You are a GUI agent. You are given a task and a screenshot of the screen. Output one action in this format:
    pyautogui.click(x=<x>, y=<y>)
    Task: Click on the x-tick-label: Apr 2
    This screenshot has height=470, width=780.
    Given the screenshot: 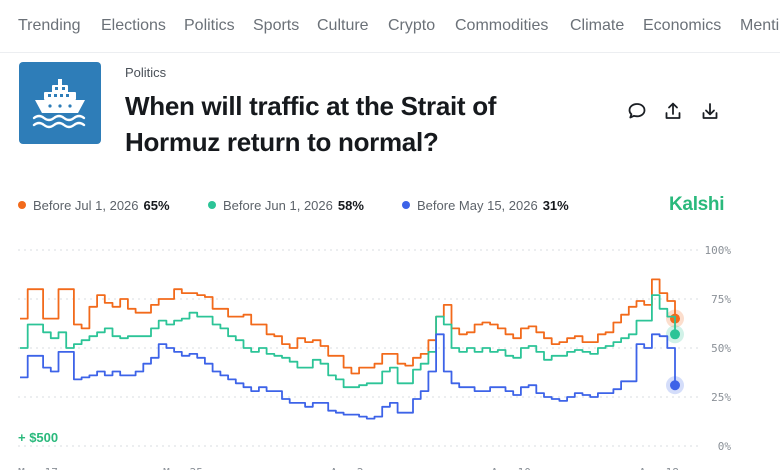 What is the action you would take?
    pyautogui.click(x=346, y=468)
    